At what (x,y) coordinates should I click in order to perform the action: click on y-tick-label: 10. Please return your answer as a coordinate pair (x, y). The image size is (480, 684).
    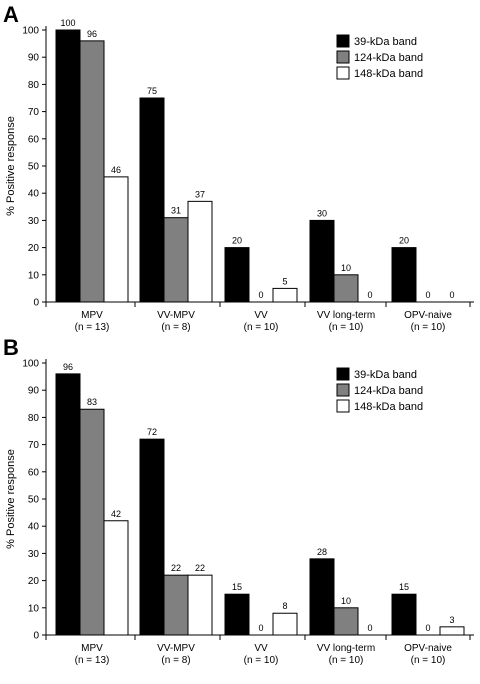
    Looking at the image, I should click on (34, 608).